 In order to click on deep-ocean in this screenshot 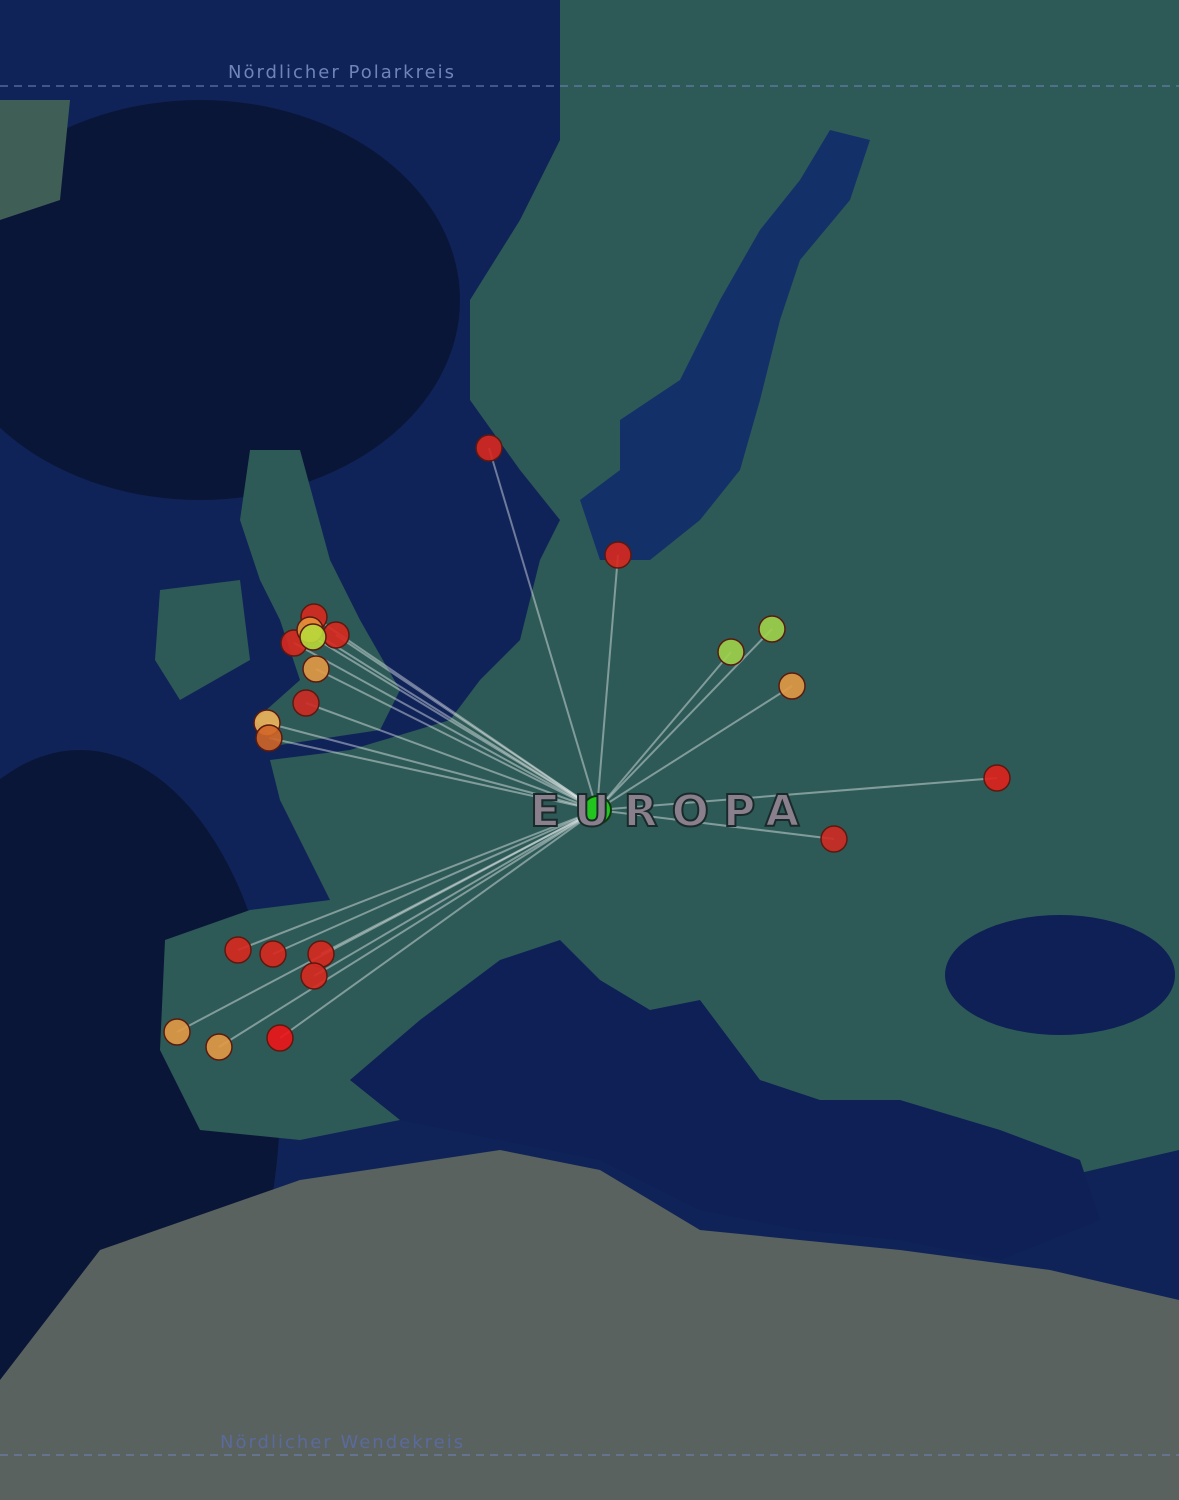, I will do `click(230, 300)`.